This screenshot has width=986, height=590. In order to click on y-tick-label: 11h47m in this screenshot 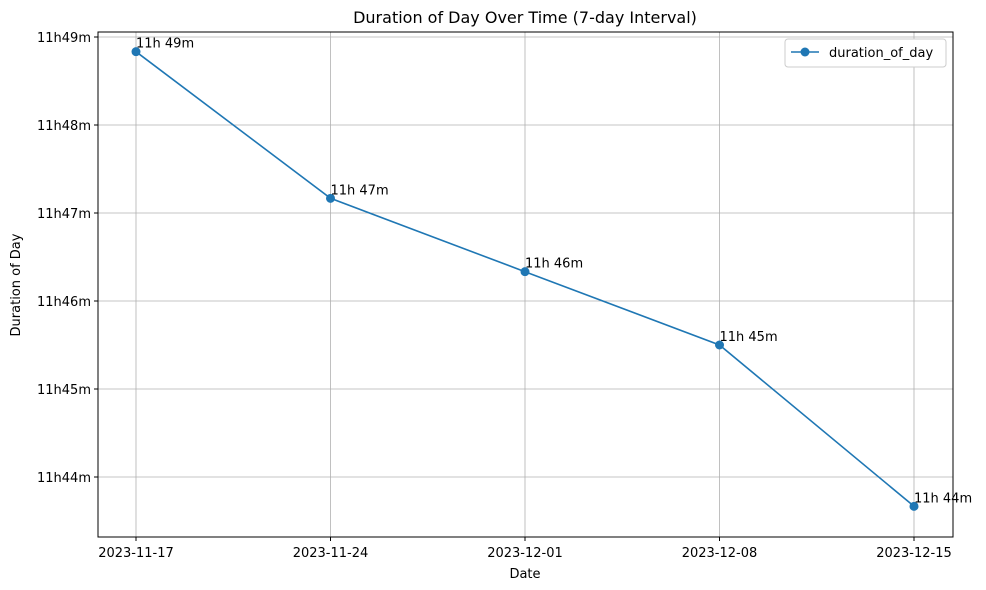, I will do `click(64, 214)`.